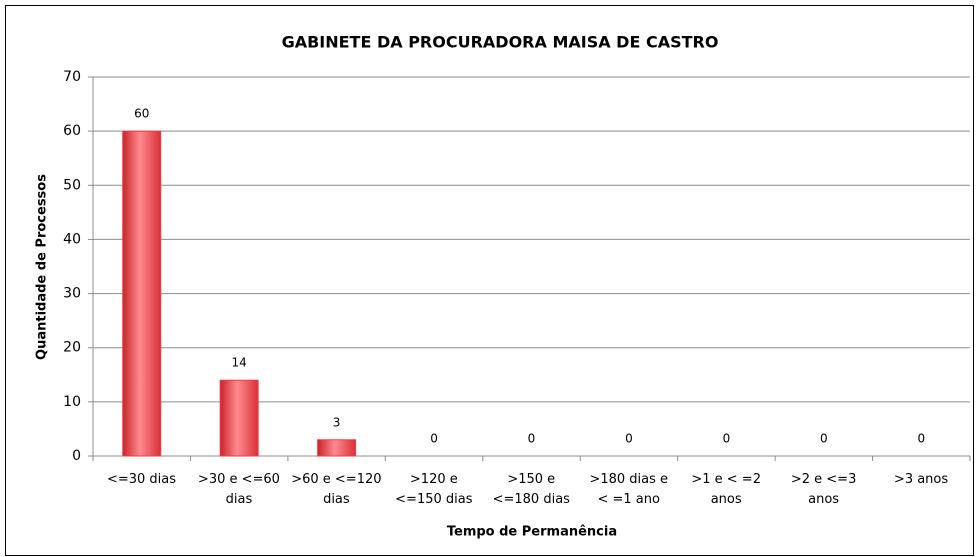 The width and height of the screenshot is (979, 557). Describe the element at coordinates (72, 131) in the screenshot. I see `y-tick-label: 60` at that location.